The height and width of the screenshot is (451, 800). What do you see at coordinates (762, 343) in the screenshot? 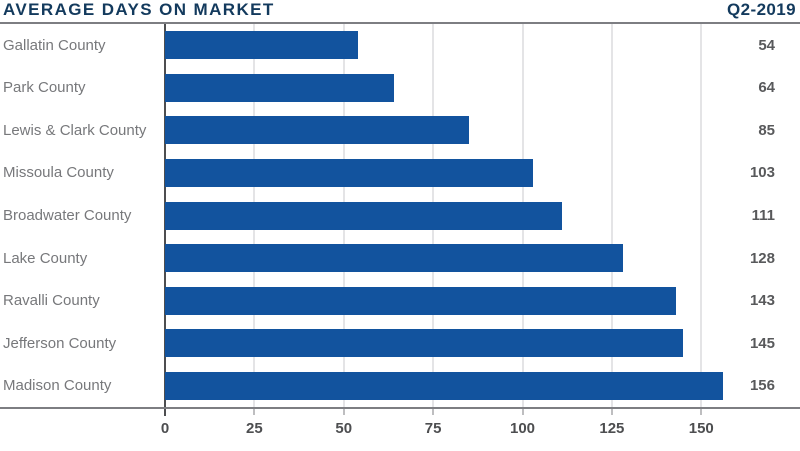
I see `value-label: 145` at bounding box center [762, 343].